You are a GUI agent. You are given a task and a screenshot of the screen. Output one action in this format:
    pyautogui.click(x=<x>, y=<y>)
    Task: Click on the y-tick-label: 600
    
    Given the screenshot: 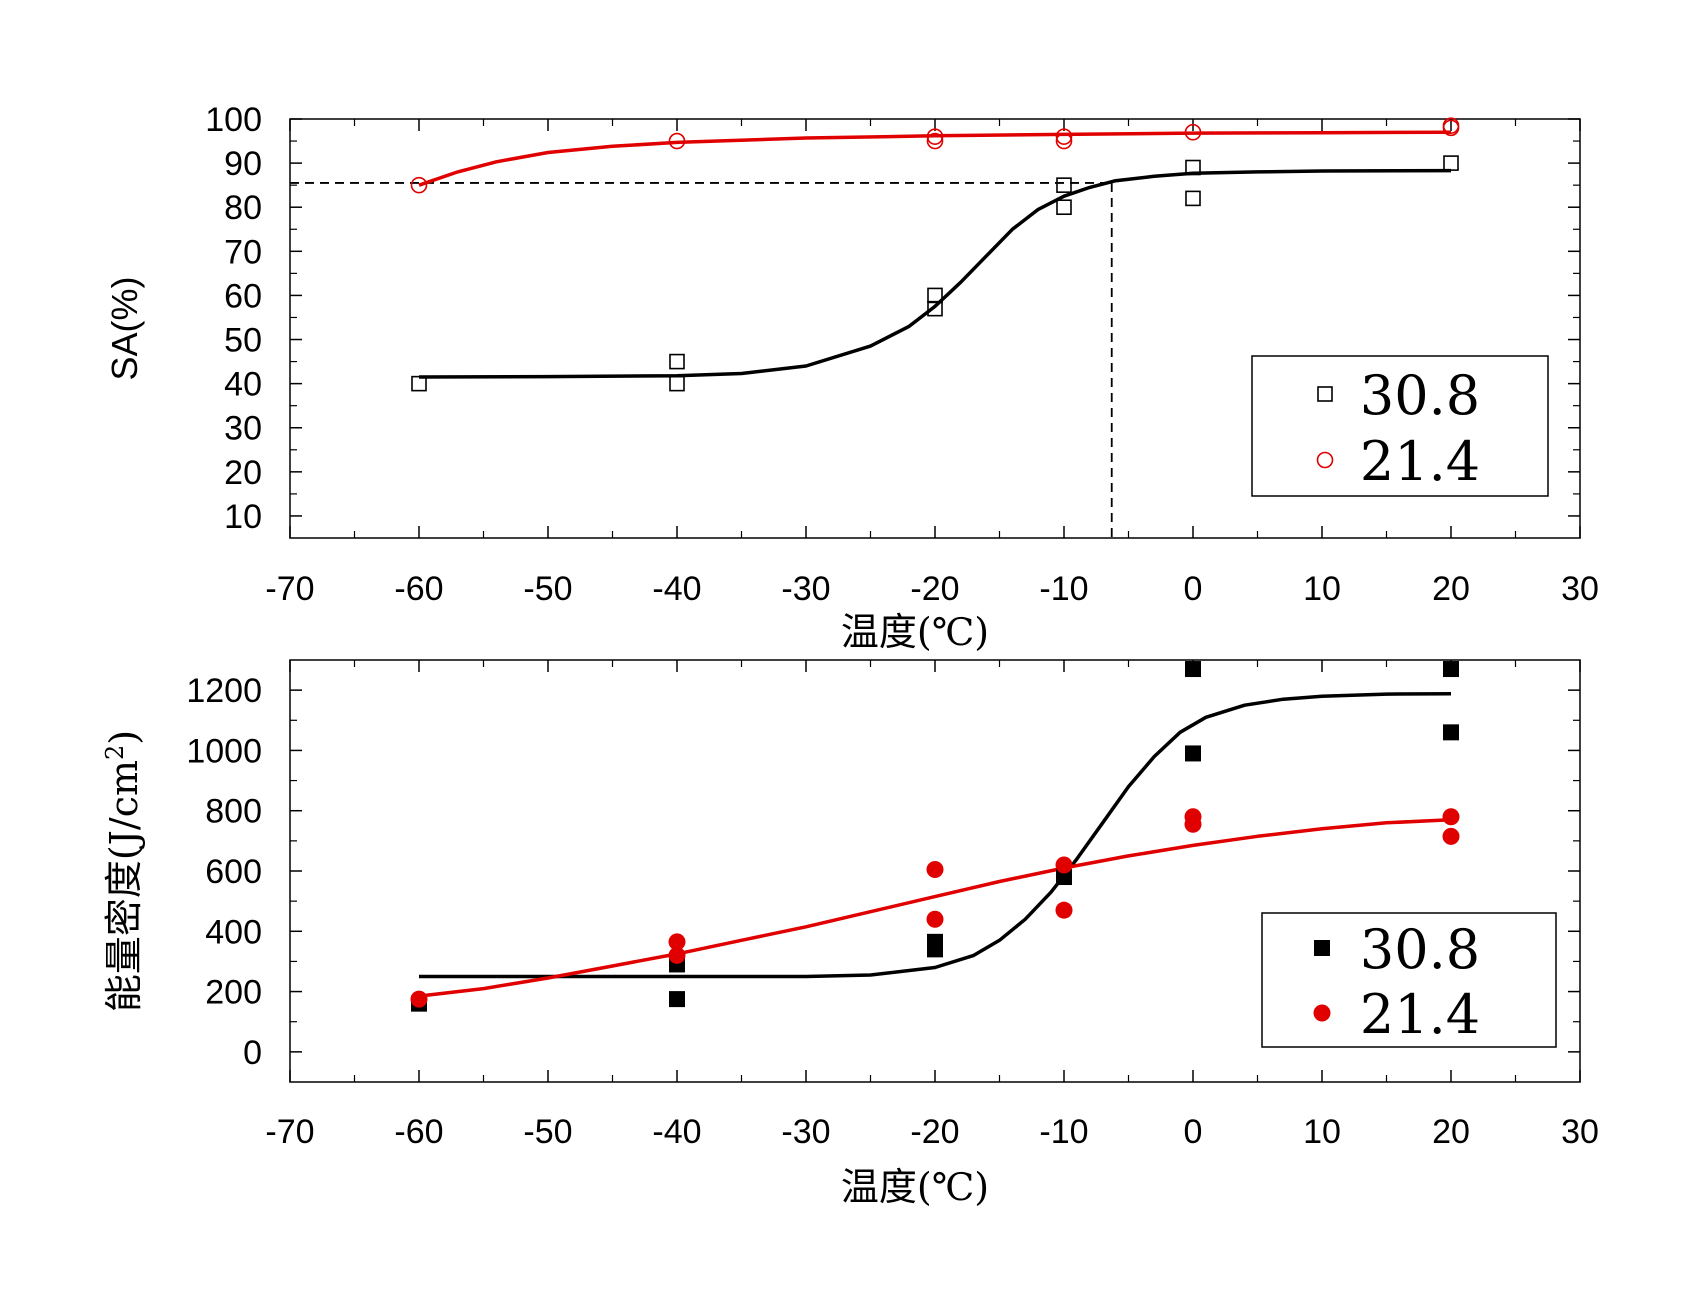 What is the action you would take?
    pyautogui.click(x=233, y=872)
    